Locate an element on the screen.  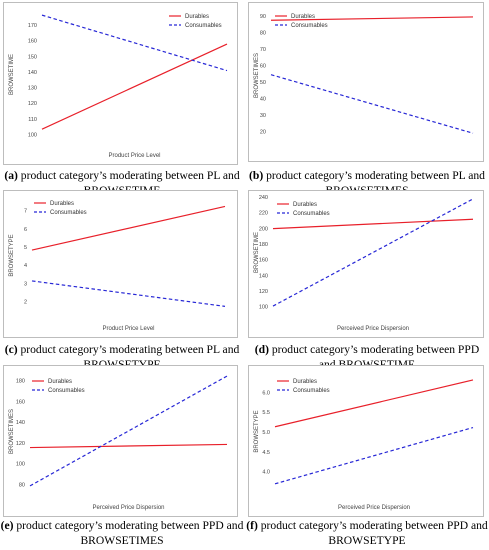
series-line-d-durables is located at coordinates (373, 224).